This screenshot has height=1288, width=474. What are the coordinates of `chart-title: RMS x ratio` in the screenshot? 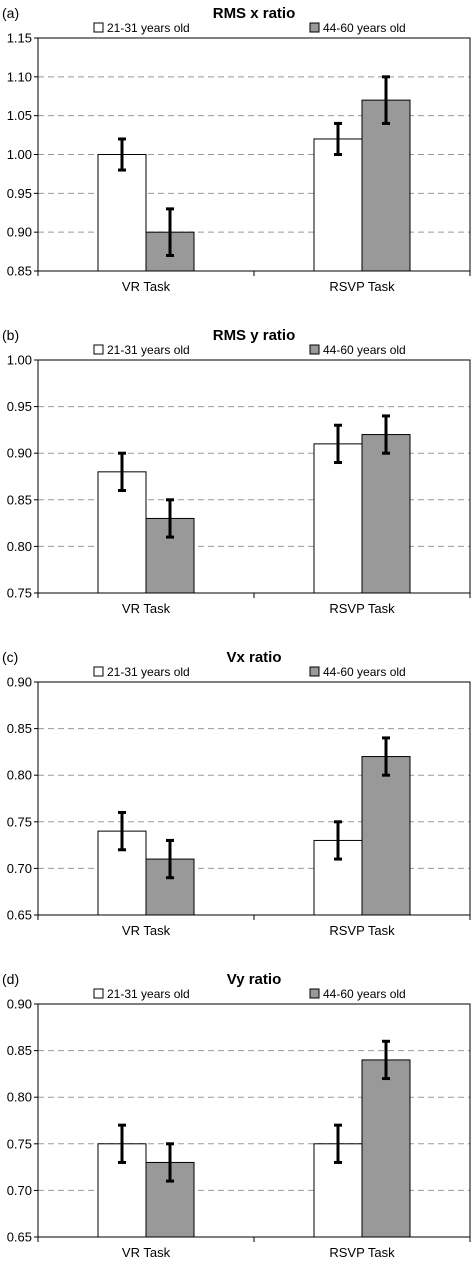 It's located at (254, 13).